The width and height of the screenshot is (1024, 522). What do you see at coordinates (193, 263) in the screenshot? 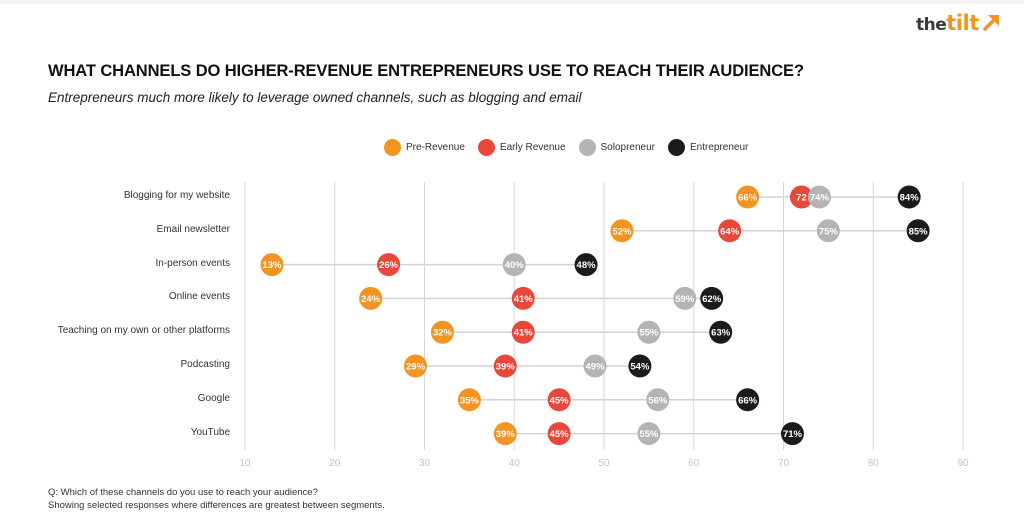
I see `category-label: In-person events` at bounding box center [193, 263].